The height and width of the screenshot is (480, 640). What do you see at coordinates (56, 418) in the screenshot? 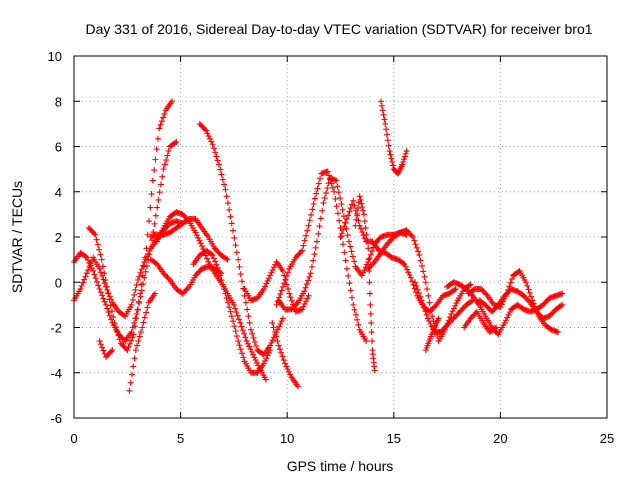
I see `y-tick-label: -6` at bounding box center [56, 418].